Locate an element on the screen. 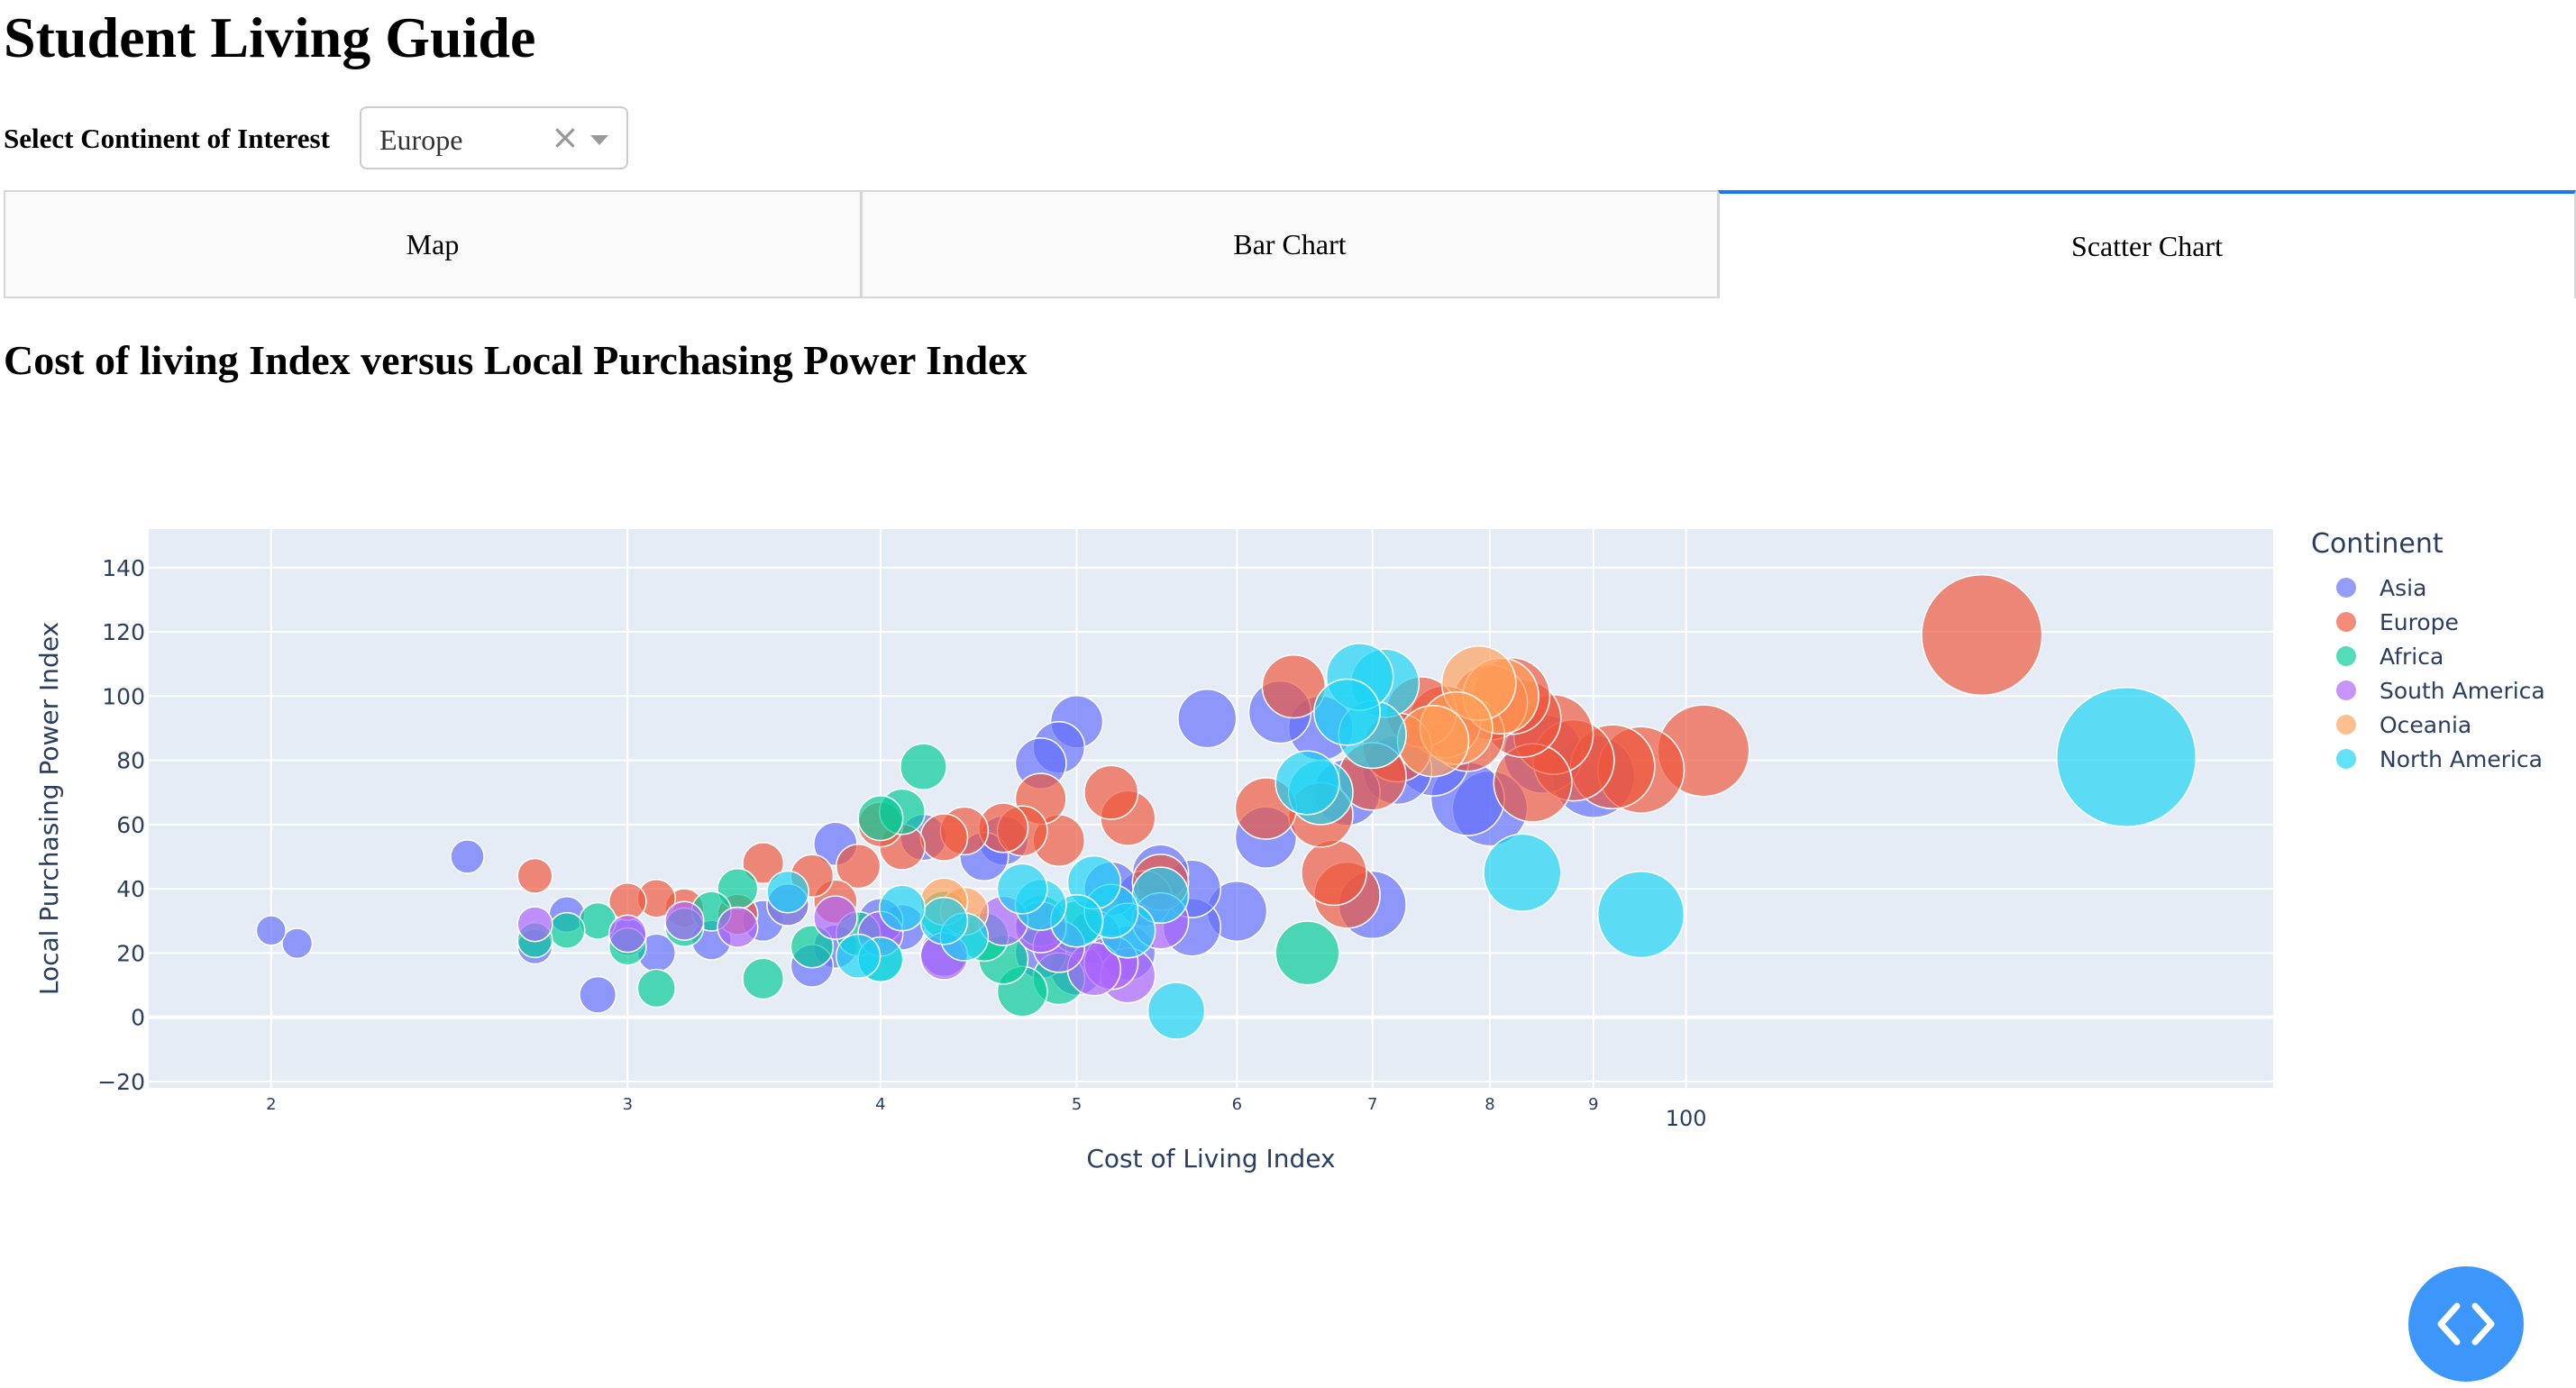  legend-item: Asia is located at coordinates (2381, 588).